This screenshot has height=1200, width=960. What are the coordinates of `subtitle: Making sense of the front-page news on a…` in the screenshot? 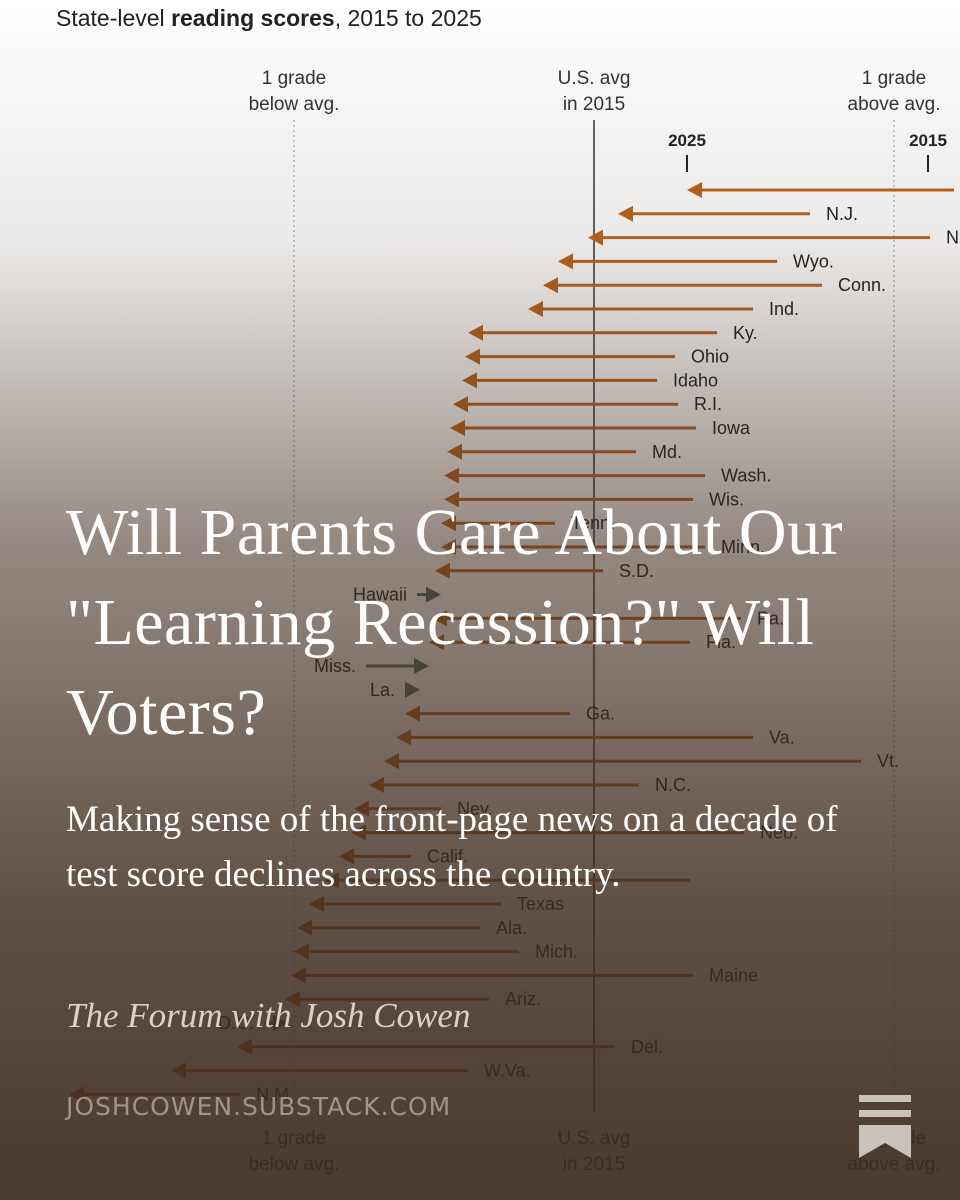 It's located at (452, 847).